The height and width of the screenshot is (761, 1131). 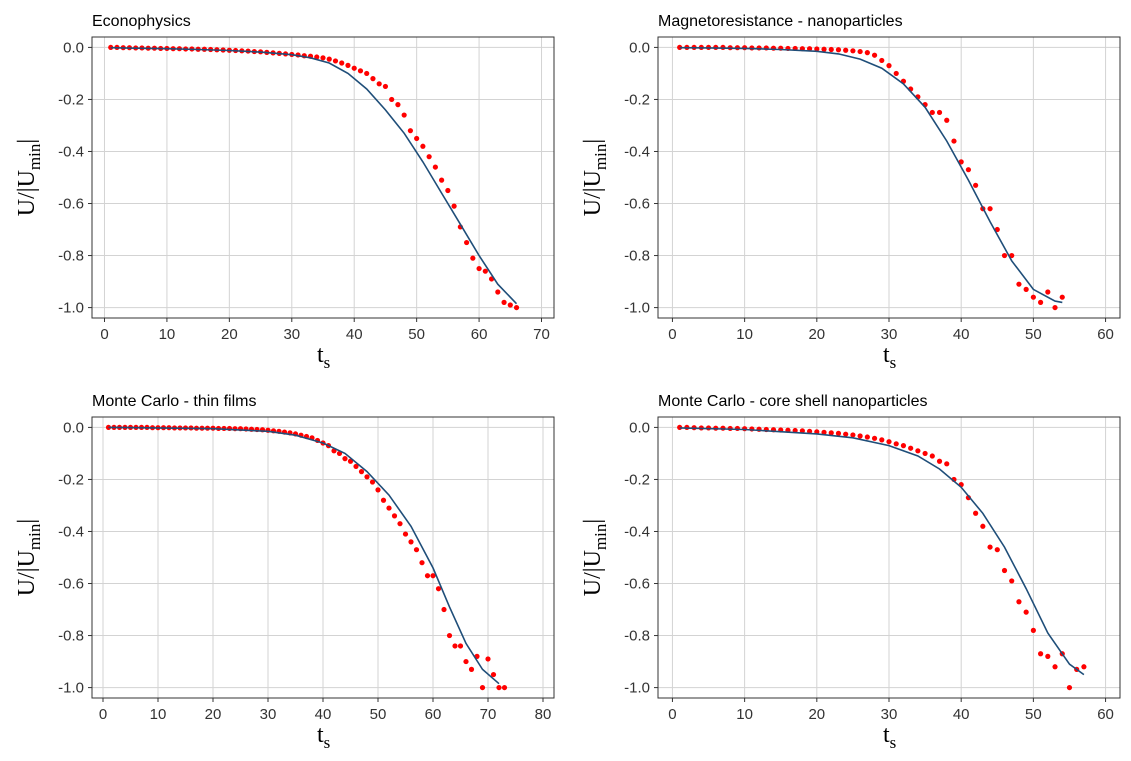 I want to click on chart-title: Monte Carlo - thin films, so click(x=174, y=401).